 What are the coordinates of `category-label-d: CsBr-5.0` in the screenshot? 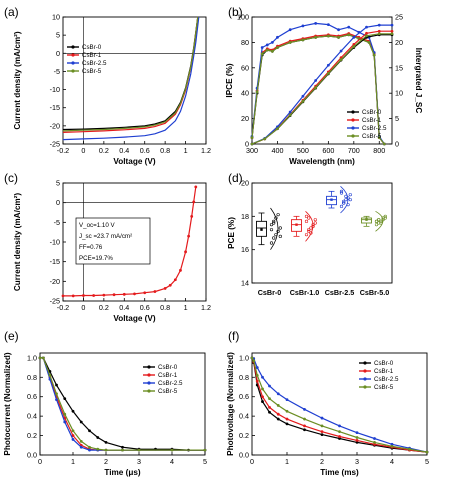 It's located at (375, 292).